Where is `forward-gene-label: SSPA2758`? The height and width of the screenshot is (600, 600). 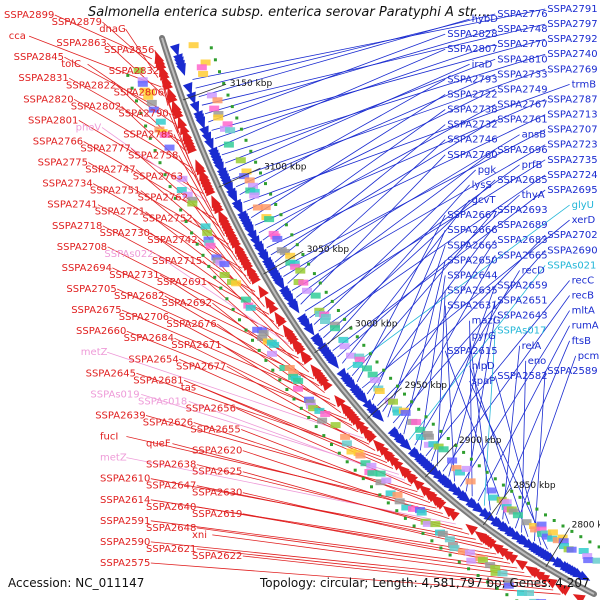 forward-gene-label: SSPA2758 is located at coordinates (153, 156).